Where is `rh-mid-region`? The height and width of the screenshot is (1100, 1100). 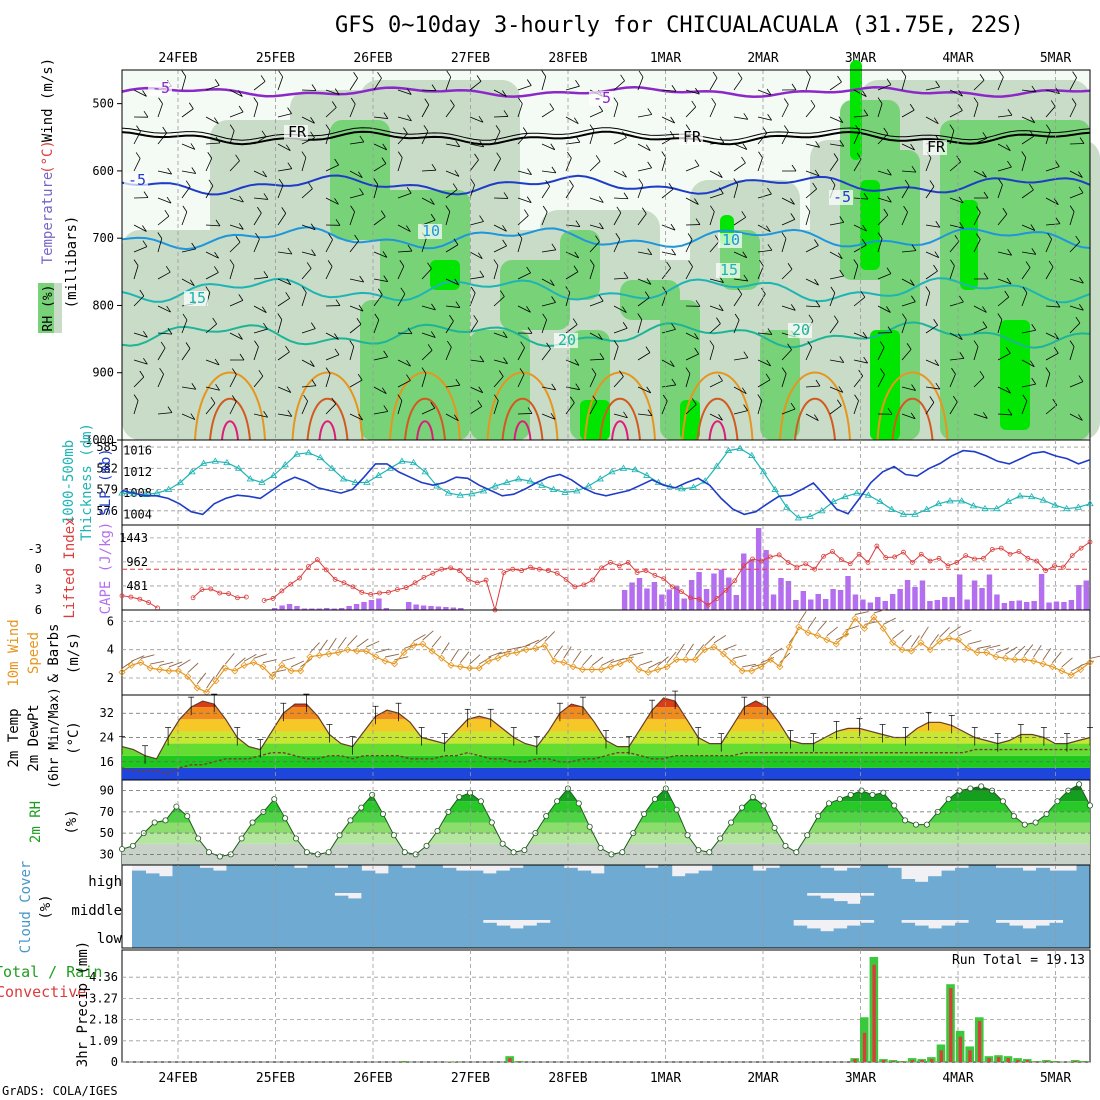
rh-mid-region is located at coordinates (580, 265).